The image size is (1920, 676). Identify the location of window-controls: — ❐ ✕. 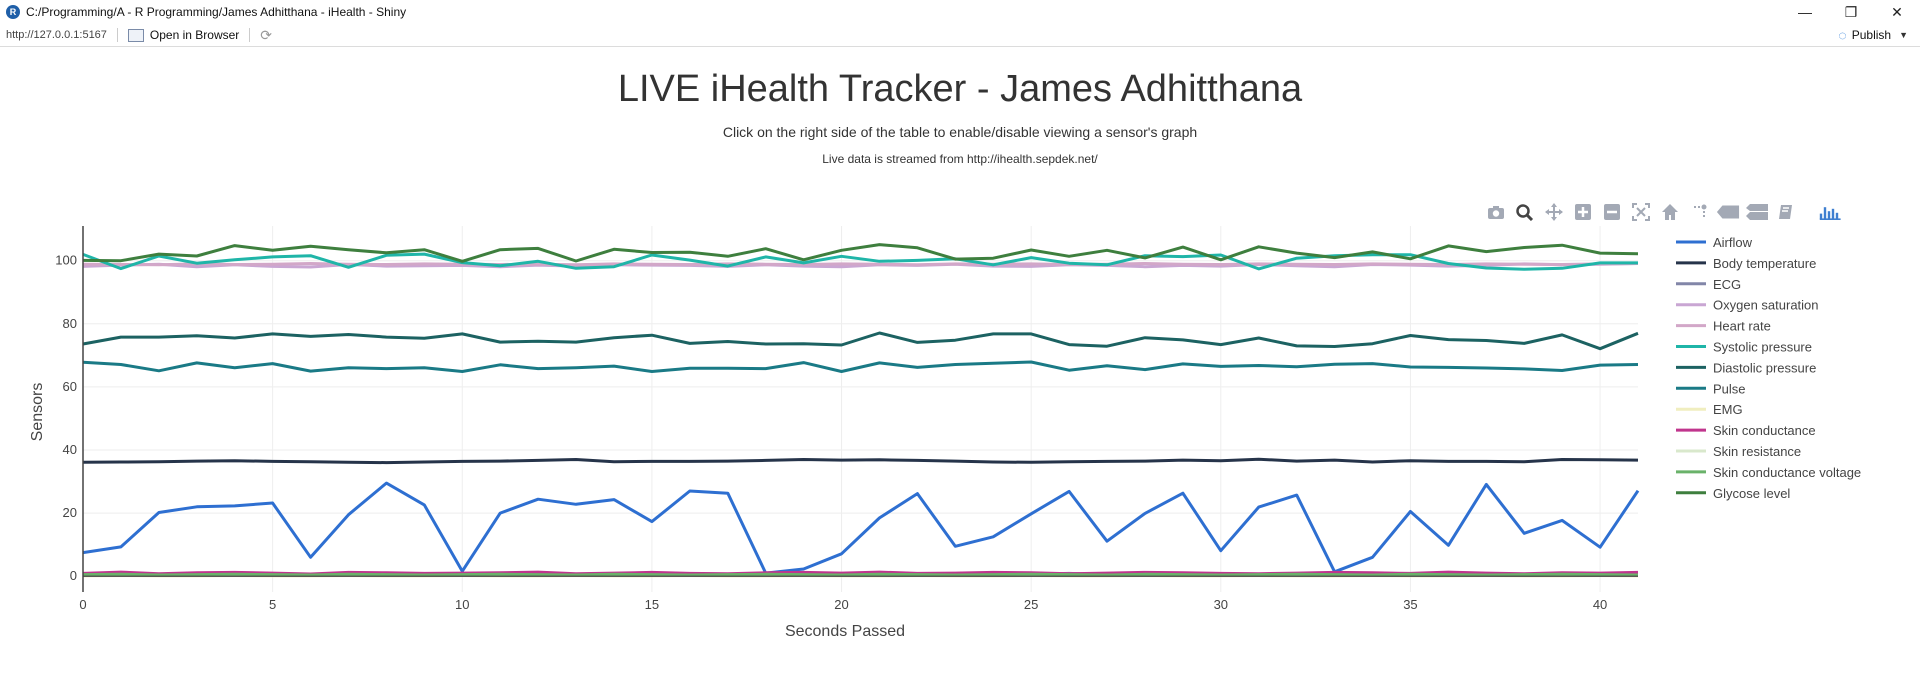
(1851, 12).